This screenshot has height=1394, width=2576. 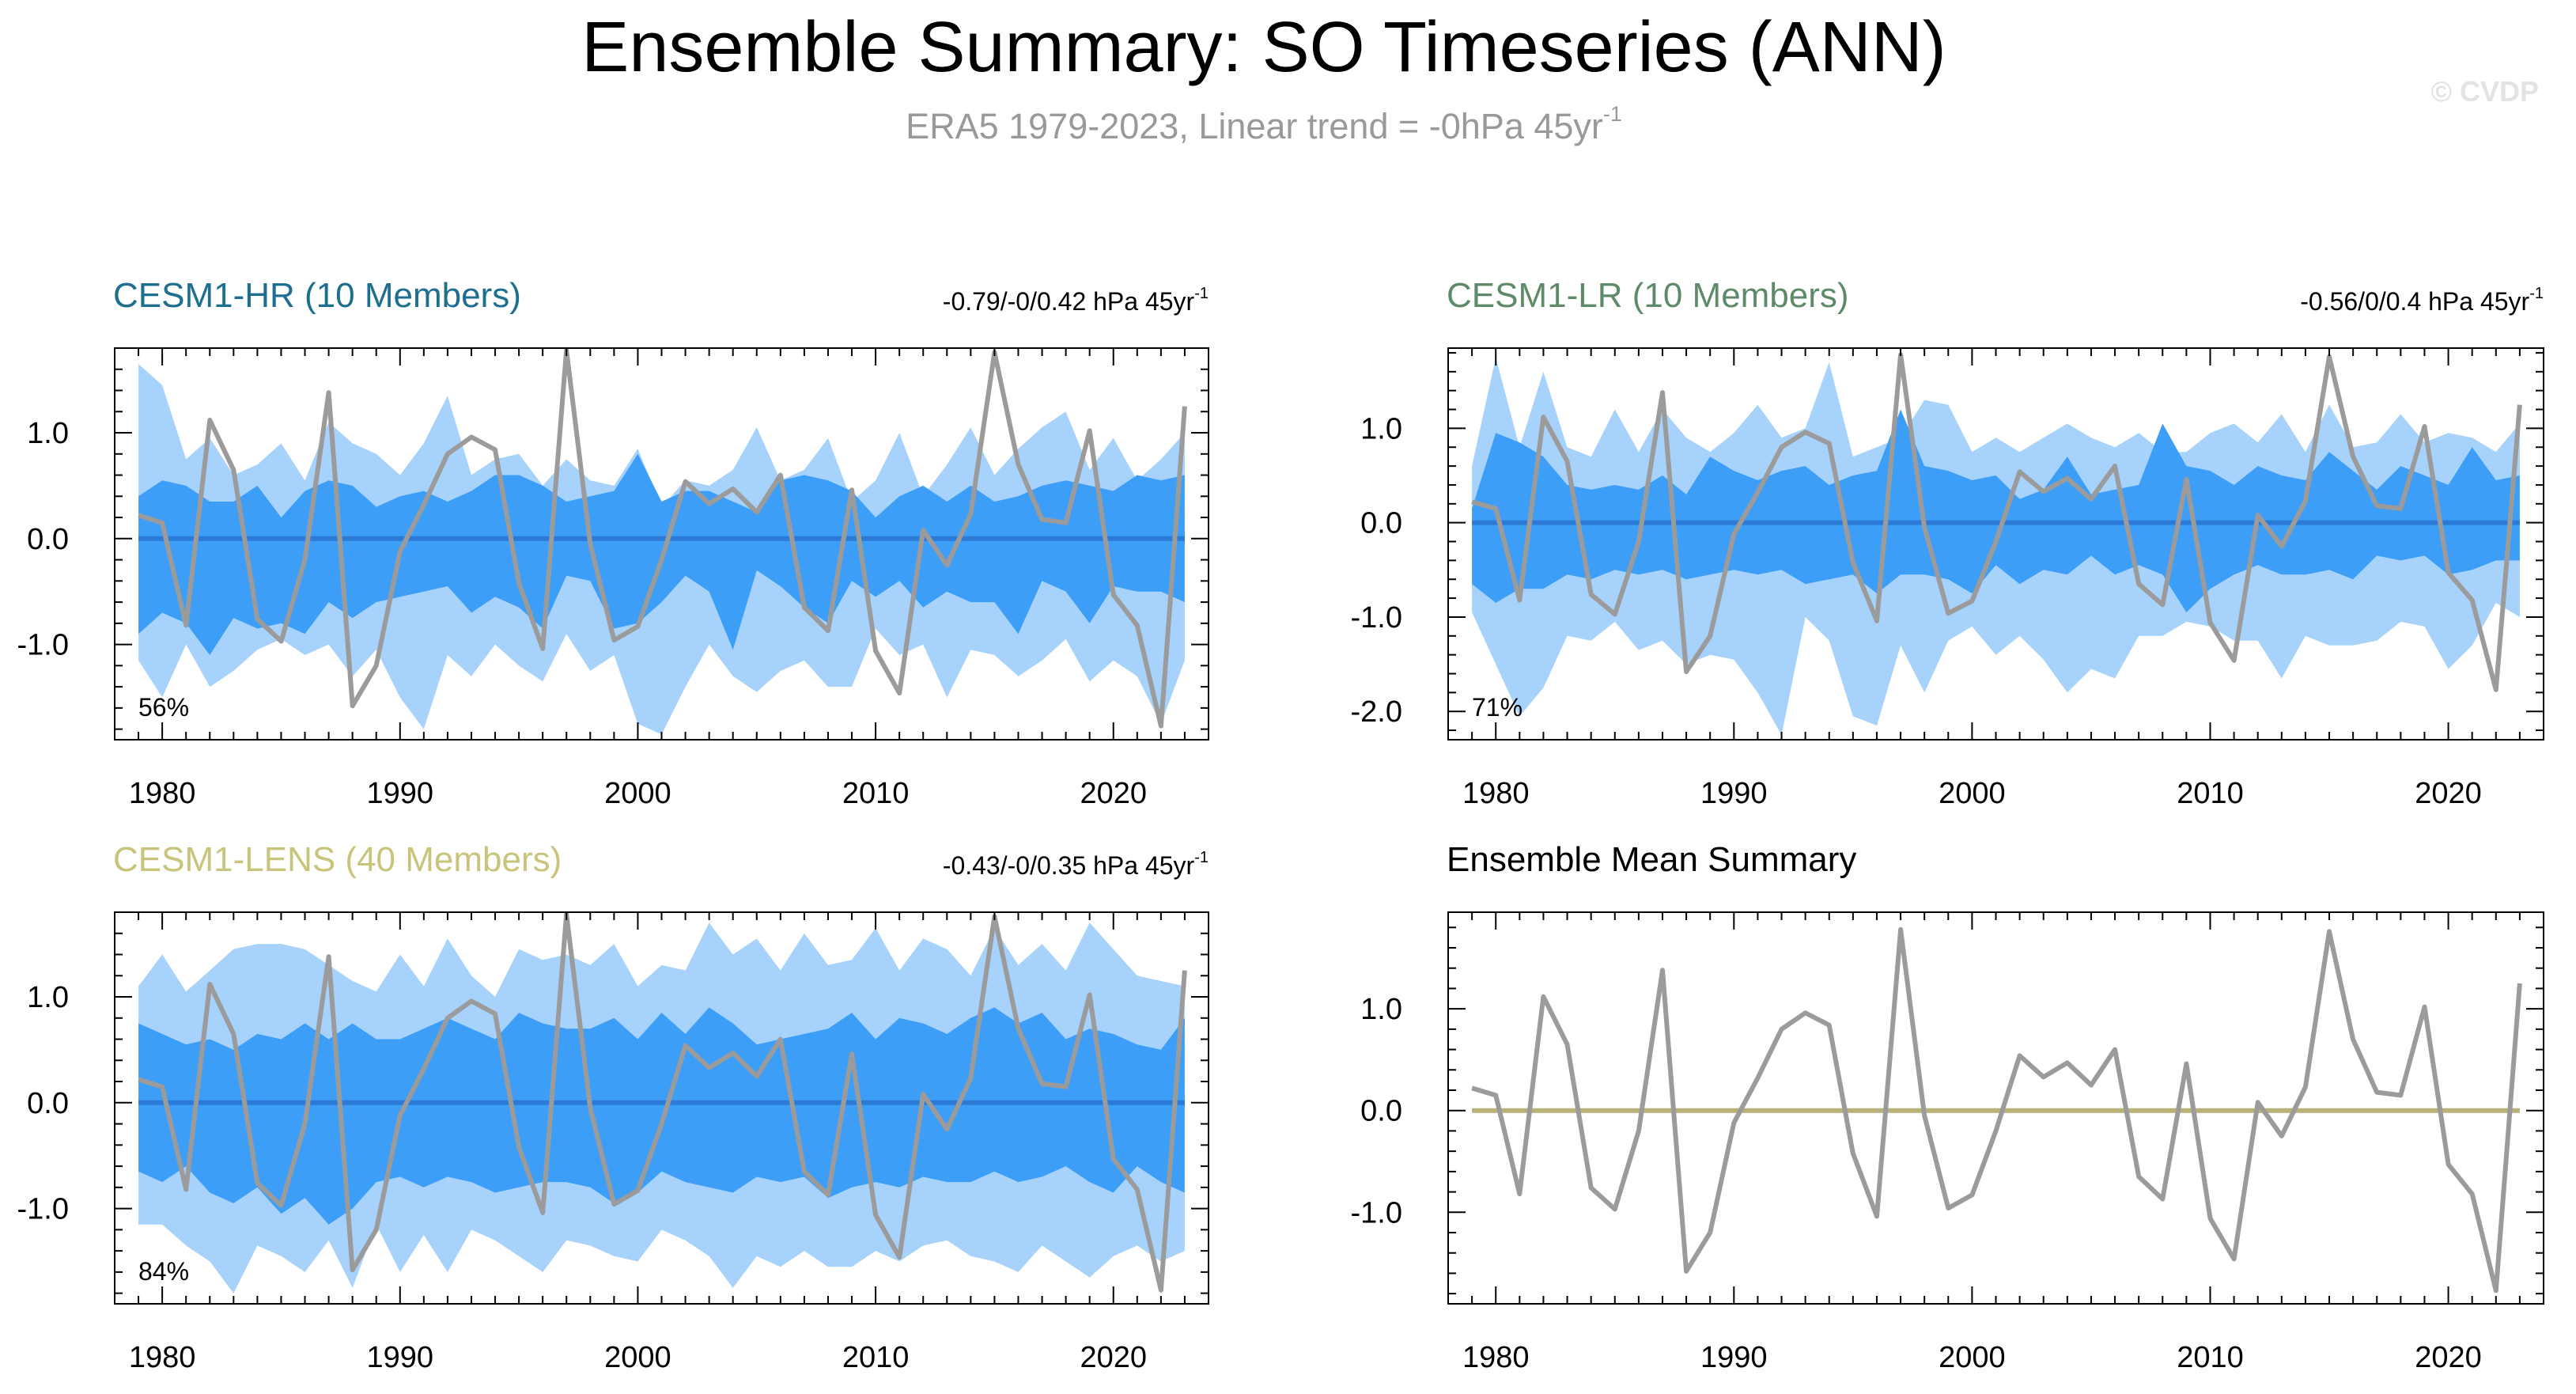 What do you see at coordinates (1652, 859) in the screenshot?
I see `panel-title: Ensemble Mean Summary` at bounding box center [1652, 859].